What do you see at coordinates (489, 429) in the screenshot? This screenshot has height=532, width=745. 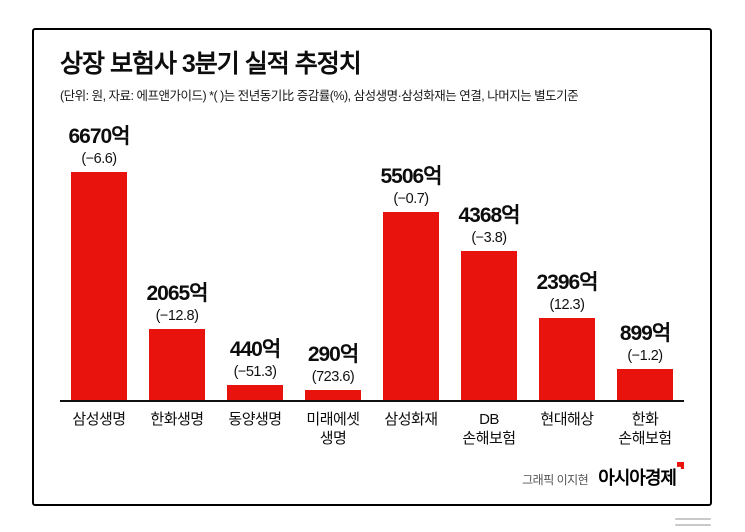 I see `category-label: DB 손해보험` at bounding box center [489, 429].